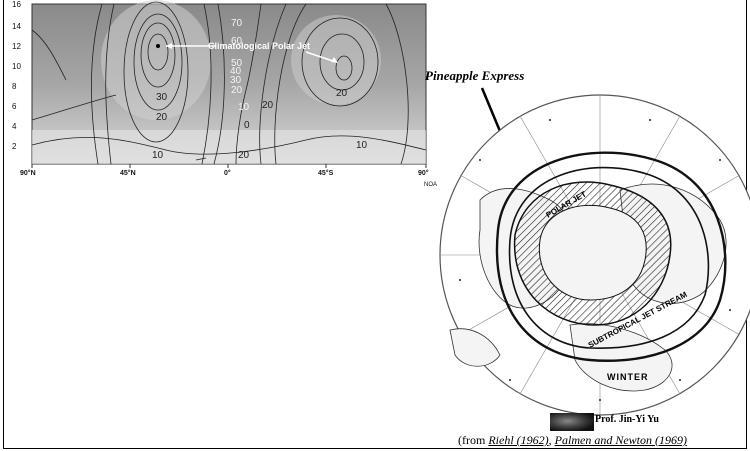 The height and width of the screenshot is (451, 750). What do you see at coordinates (423, 173) in the screenshot?
I see `x-tick-label: 90°` at bounding box center [423, 173].